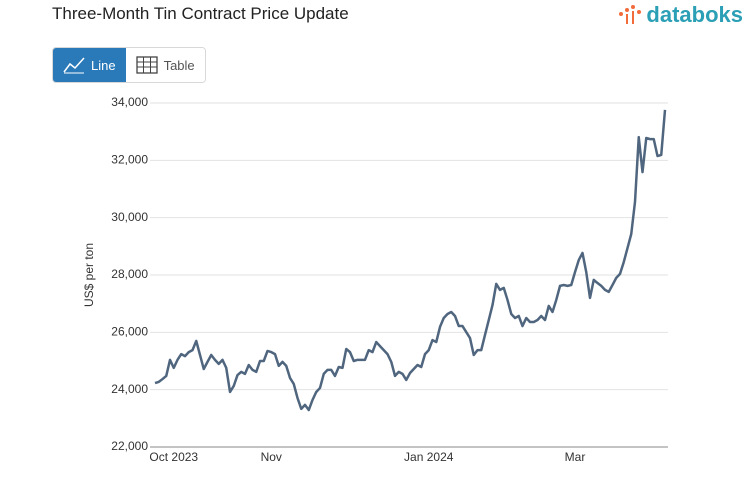 The image size is (753, 498). What do you see at coordinates (129, 274) in the screenshot?
I see `y-tick-label: 28,000` at bounding box center [129, 274].